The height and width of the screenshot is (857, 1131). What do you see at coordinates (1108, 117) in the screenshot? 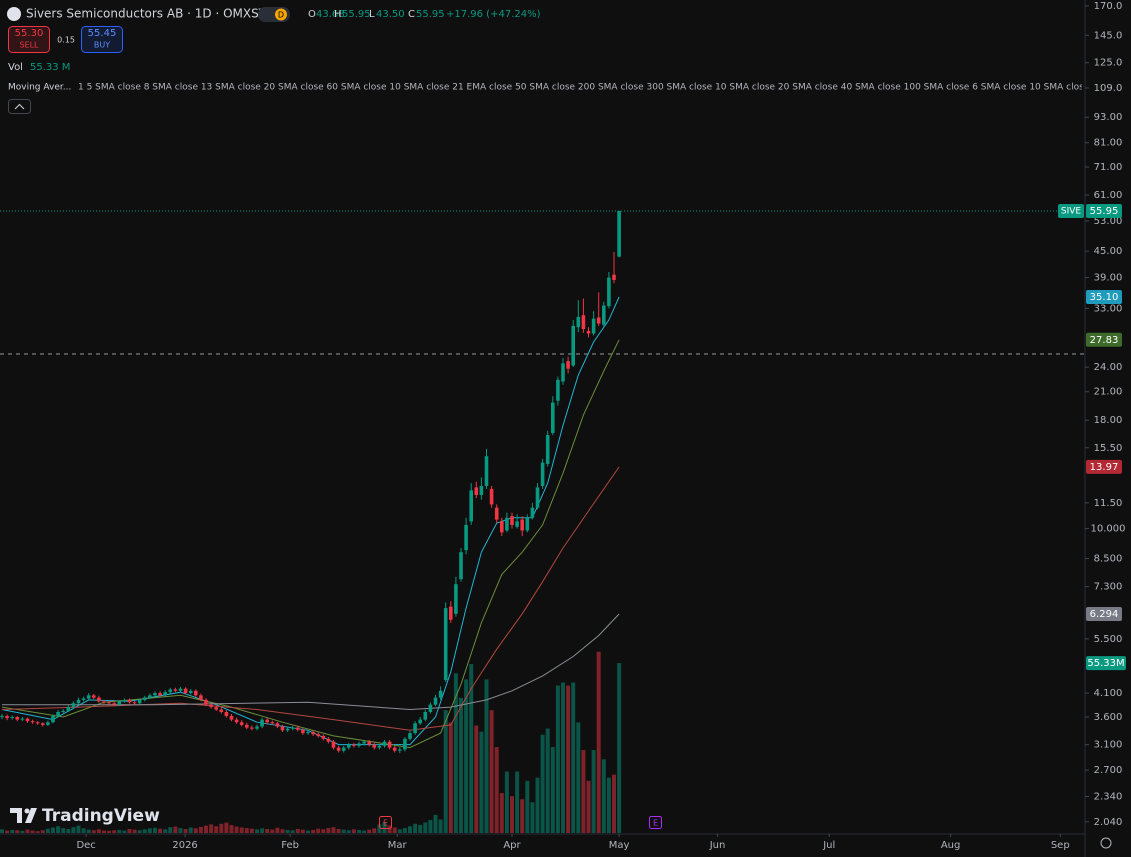
I see `y-tick-label: 93.00` at bounding box center [1108, 117].